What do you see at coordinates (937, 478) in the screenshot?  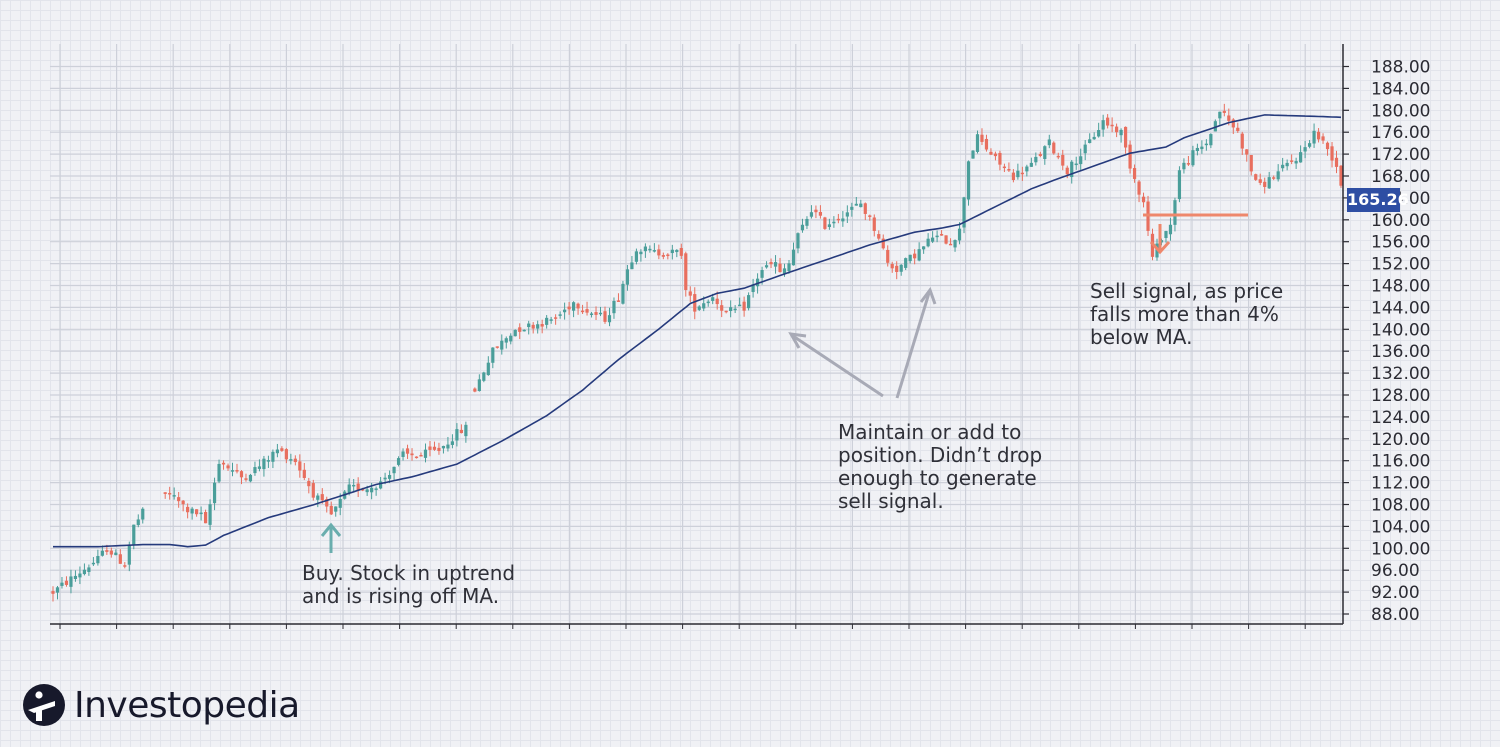 I see `maintain-annotation-line: enough to generate` at bounding box center [937, 478].